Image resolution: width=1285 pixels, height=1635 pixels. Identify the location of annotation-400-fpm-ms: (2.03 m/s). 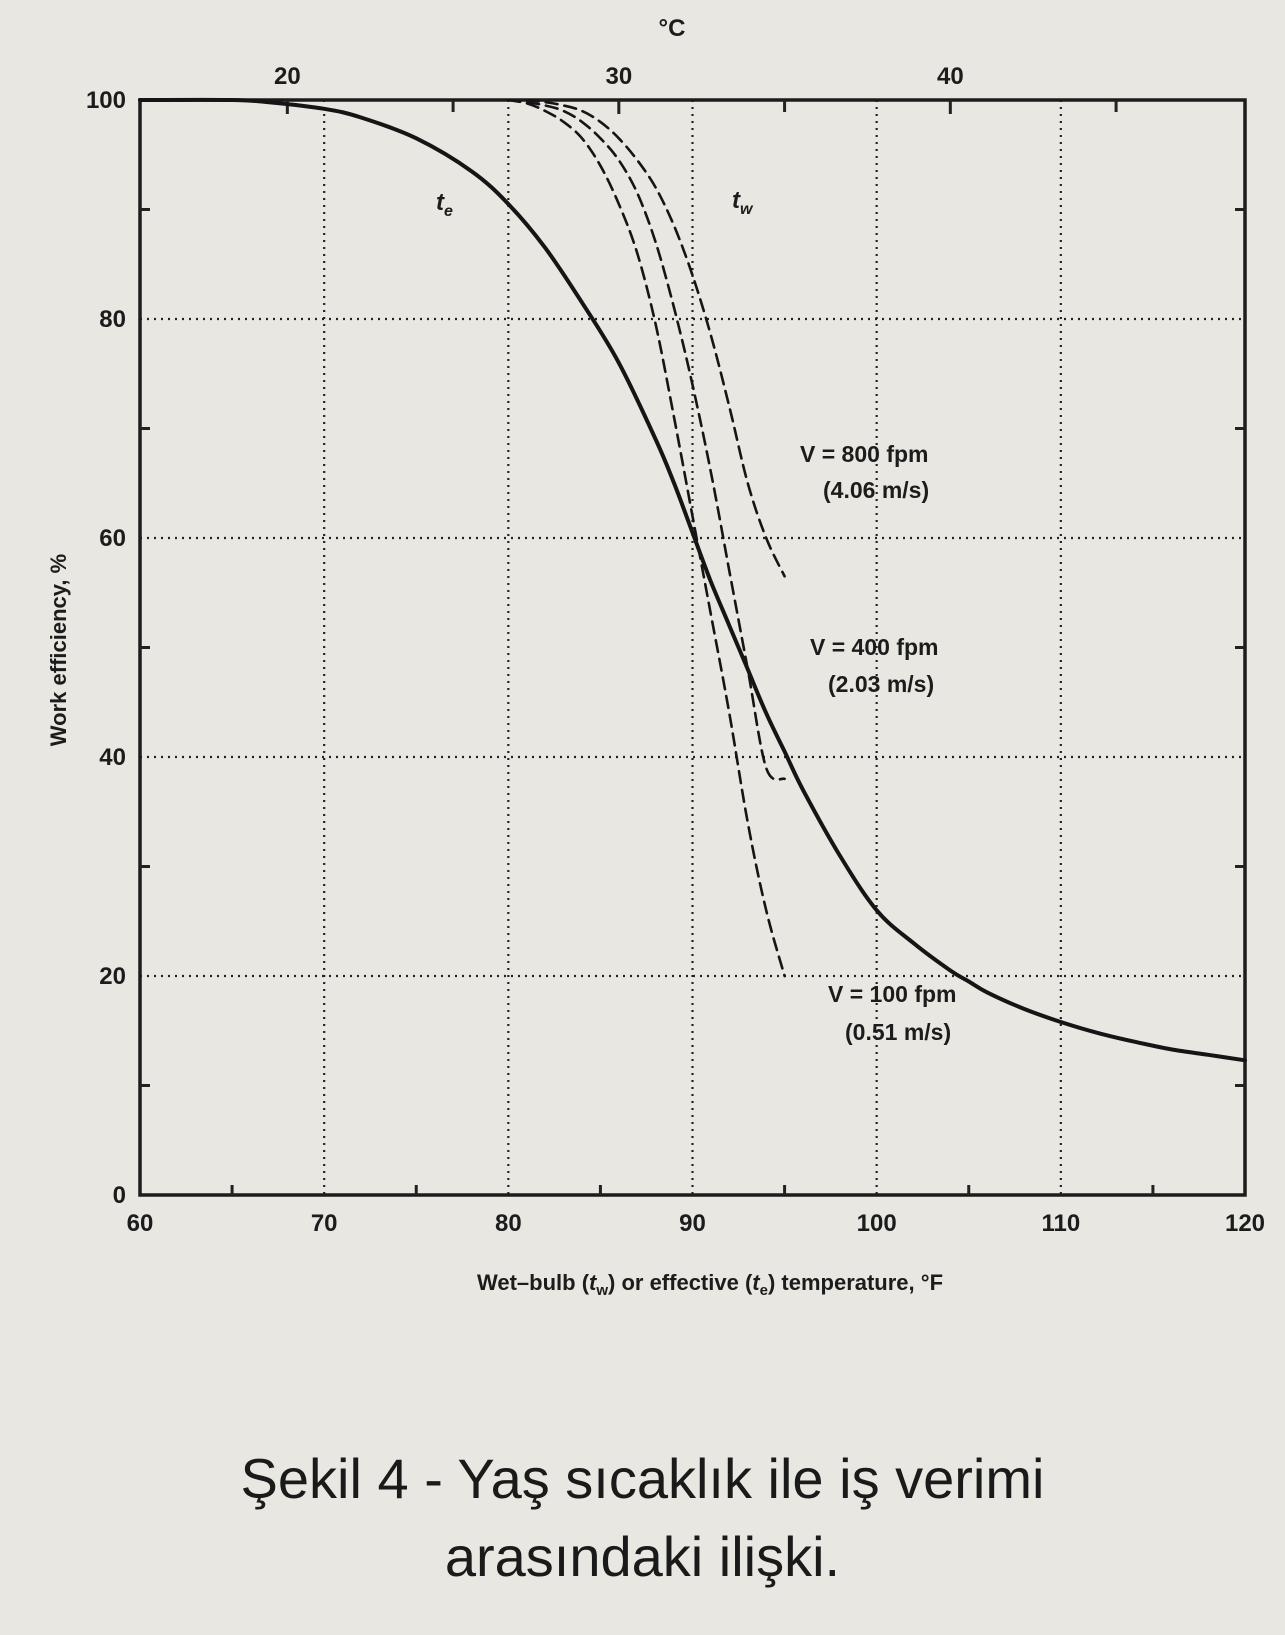
(881, 684).